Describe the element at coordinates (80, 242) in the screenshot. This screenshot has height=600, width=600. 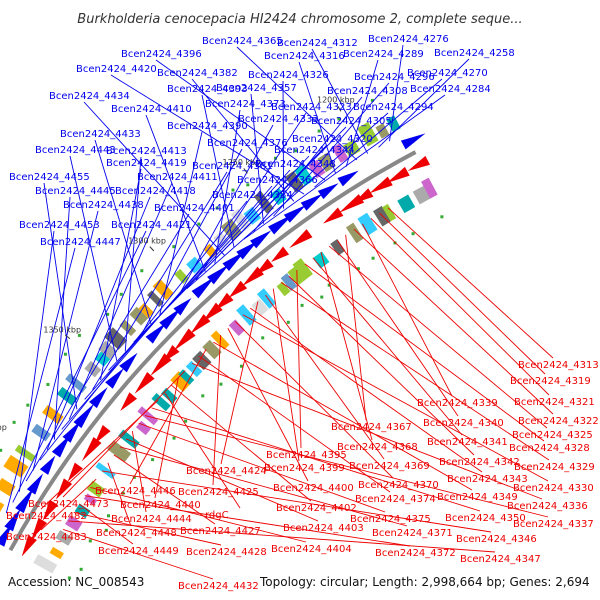
I see `forward-gene-label: Bcen2424_4447` at that location.